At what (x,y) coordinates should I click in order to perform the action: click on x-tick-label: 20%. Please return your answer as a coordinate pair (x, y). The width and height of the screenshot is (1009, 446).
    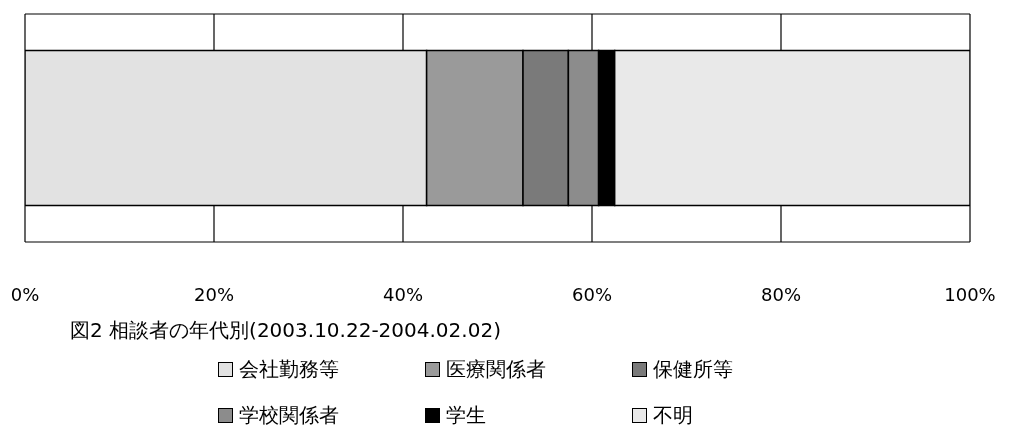
    Looking at the image, I should click on (214, 294).